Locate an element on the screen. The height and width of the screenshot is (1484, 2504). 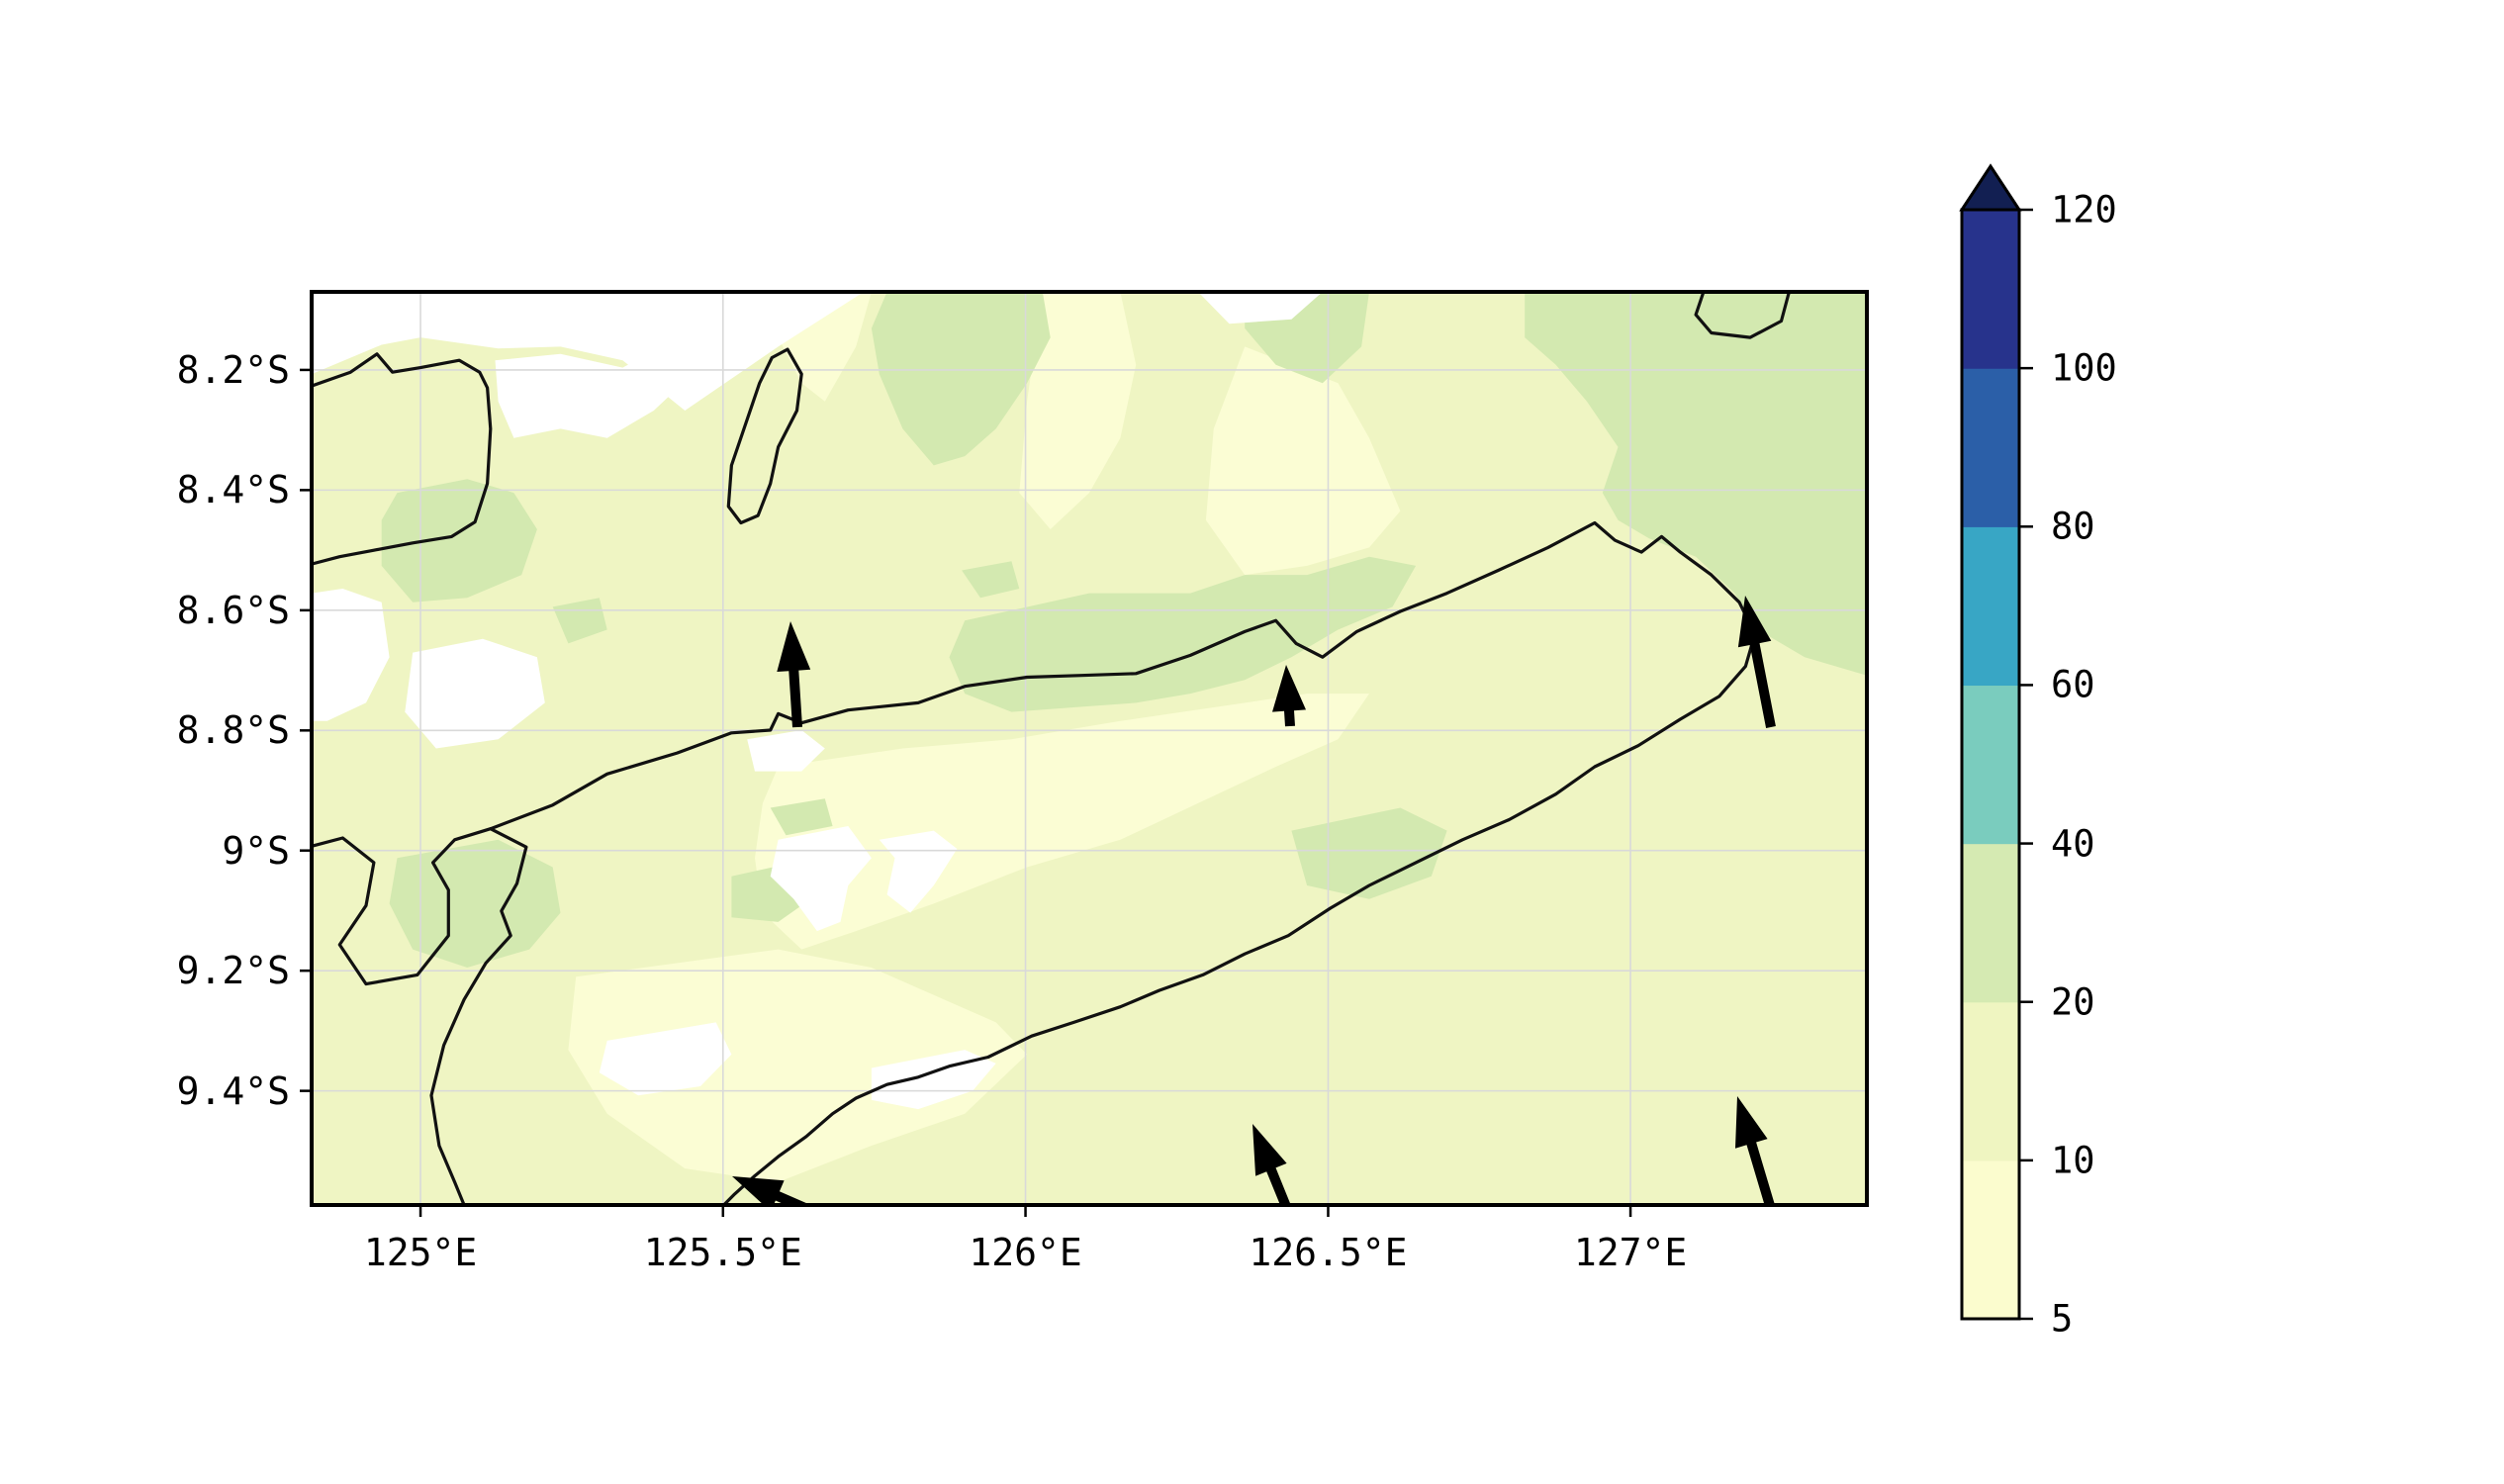
y-tick-label: 9°S is located at coordinates (256, 850).